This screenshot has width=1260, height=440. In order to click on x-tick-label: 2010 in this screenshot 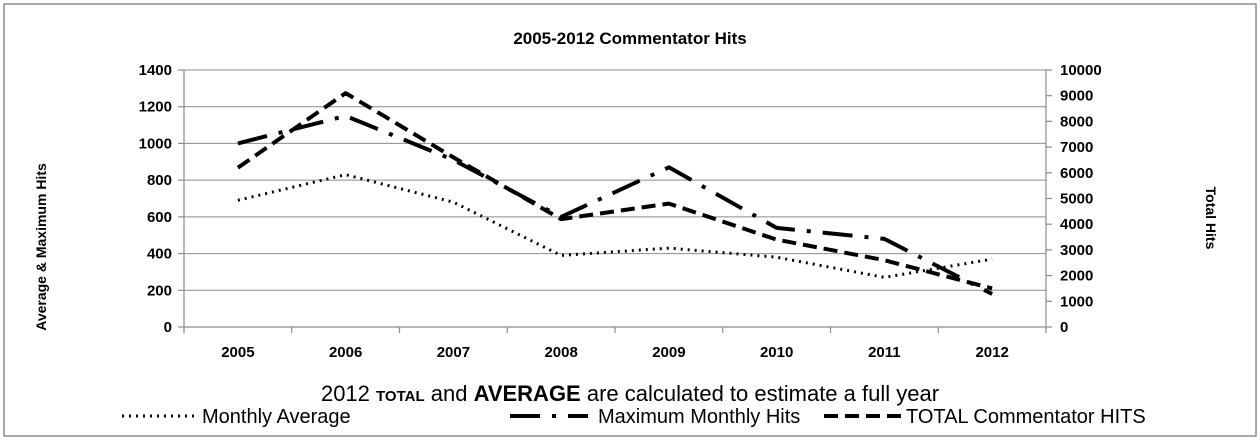, I will do `click(776, 352)`.